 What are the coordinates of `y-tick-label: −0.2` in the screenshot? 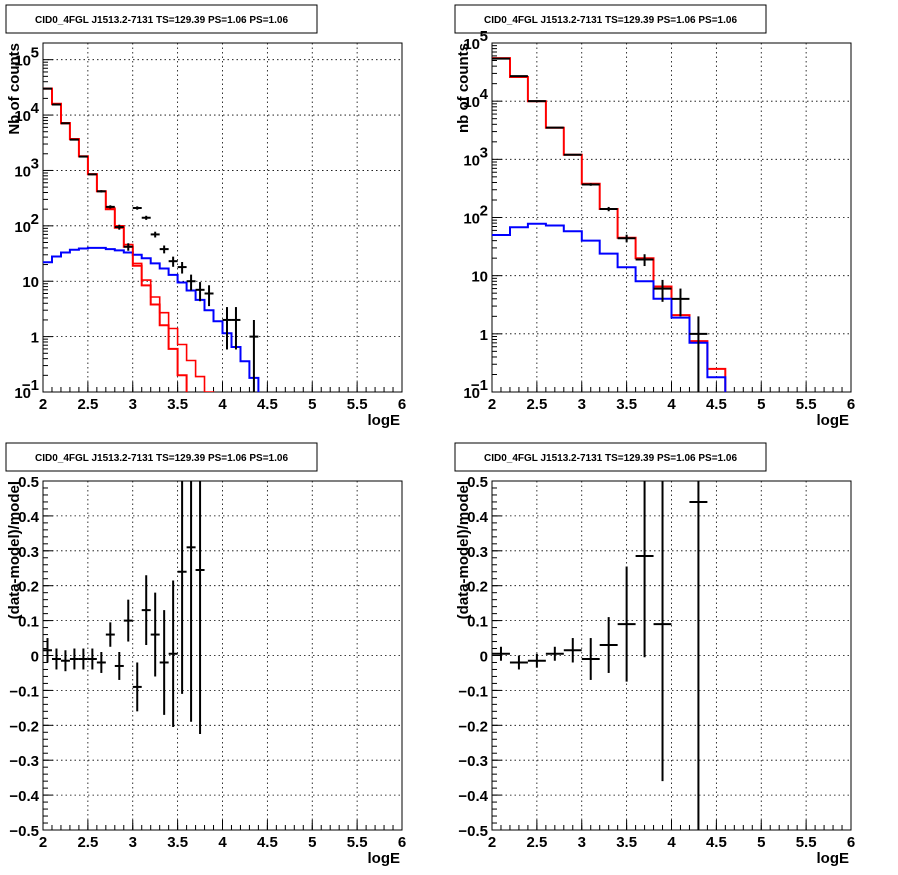 It's located at (24, 726).